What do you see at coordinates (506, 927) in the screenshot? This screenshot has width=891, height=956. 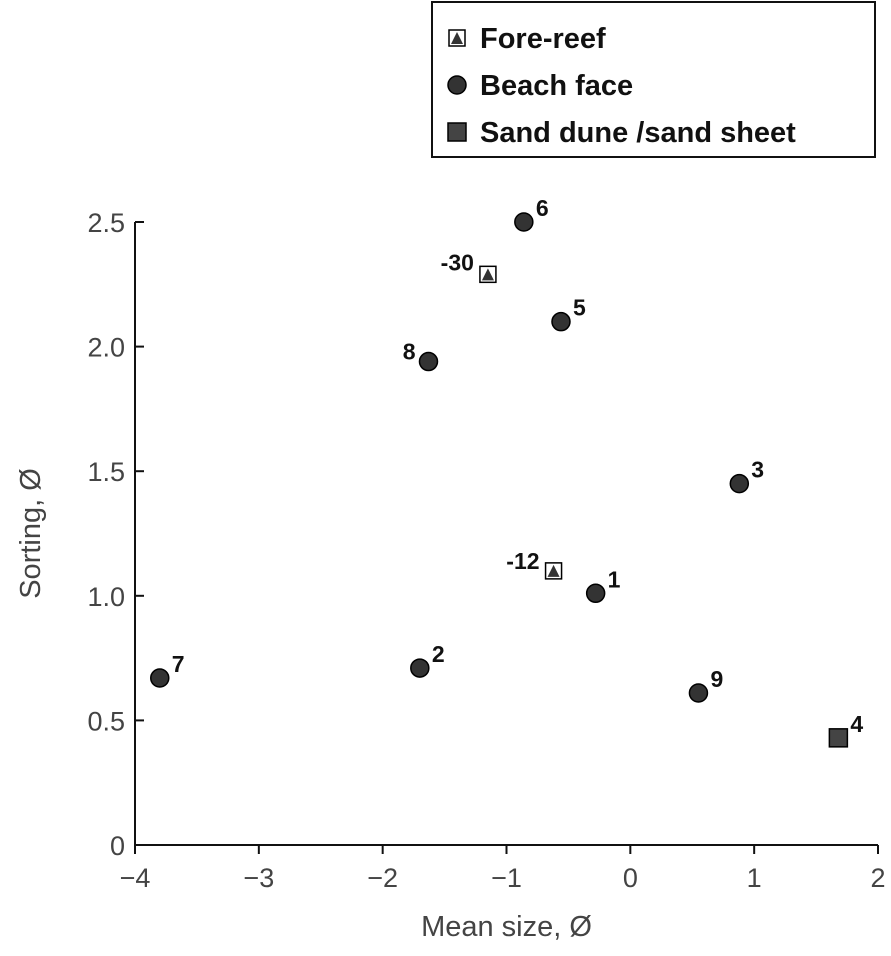 I see `x-axis-label: Mean size, Ø` at bounding box center [506, 927].